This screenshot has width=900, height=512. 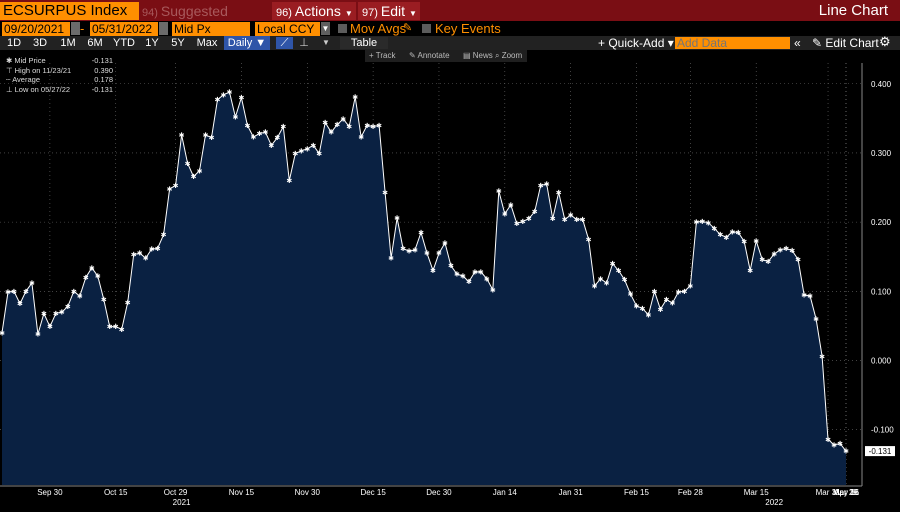 What do you see at coordinates (389, 11) in the screenshot?
I see `edit-menu: 97) Edit ▼` at bounding box center [389, 11].